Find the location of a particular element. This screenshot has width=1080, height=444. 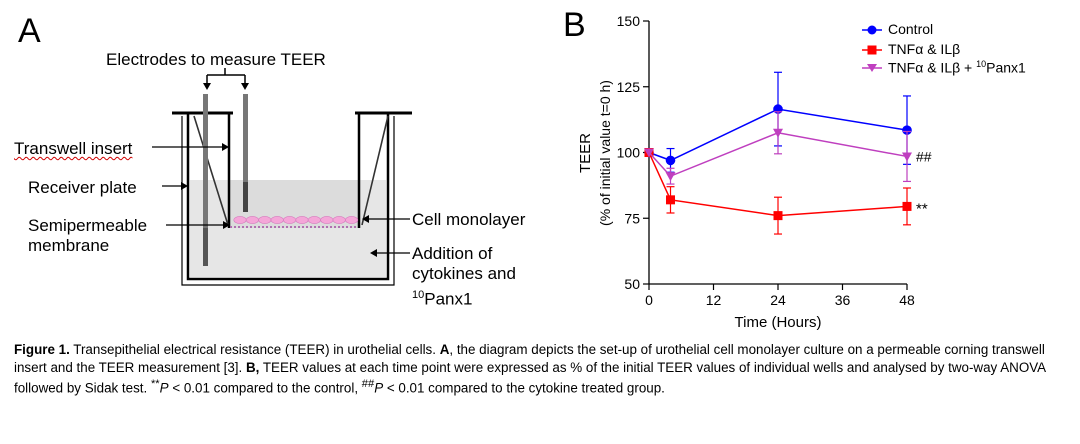

strut-left is located at coordinates (211, 170).